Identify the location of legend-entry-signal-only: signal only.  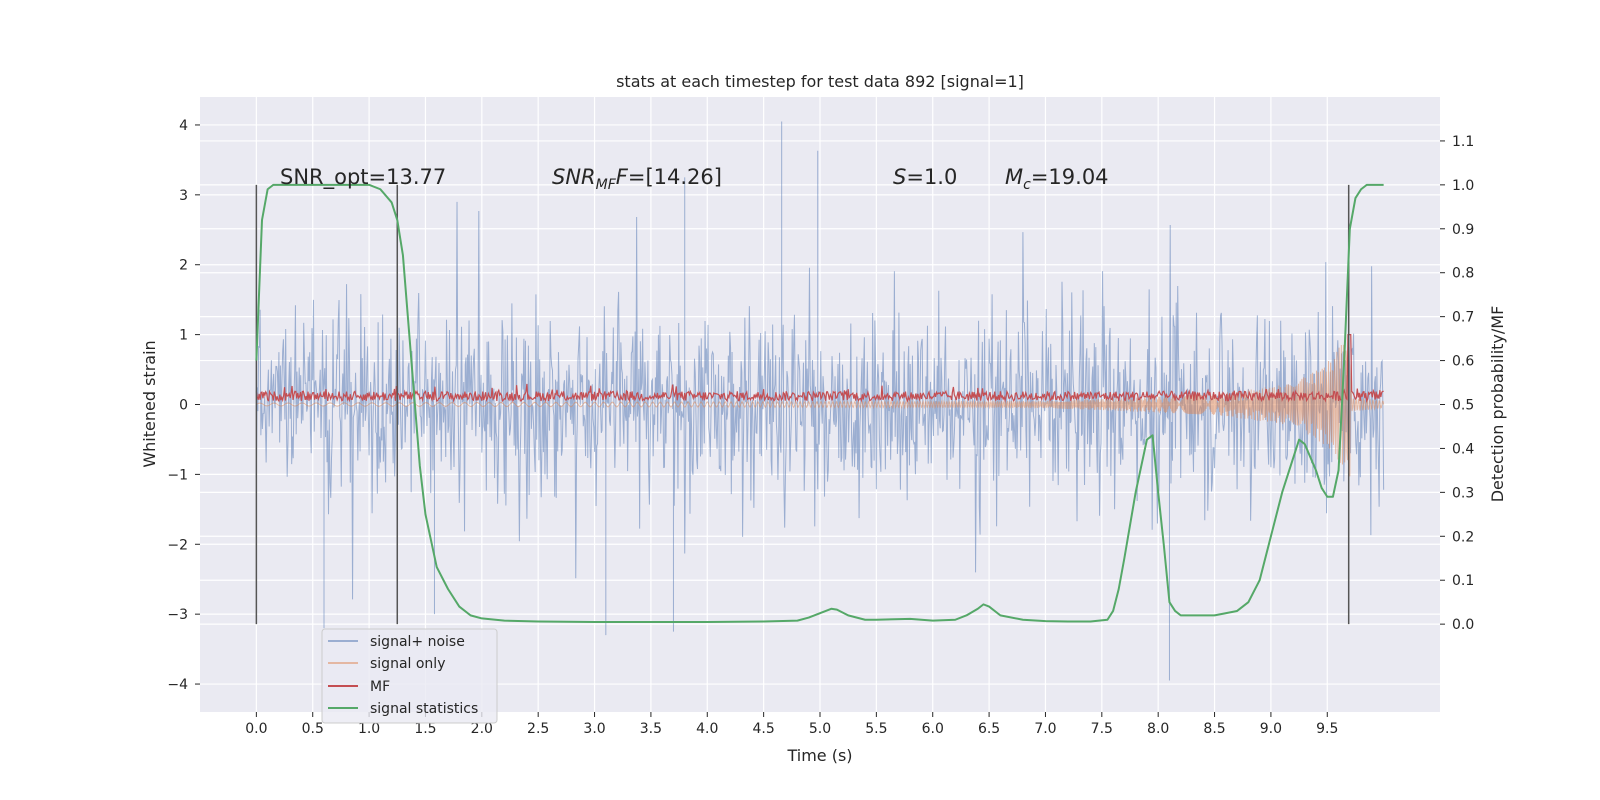
(407, 664).